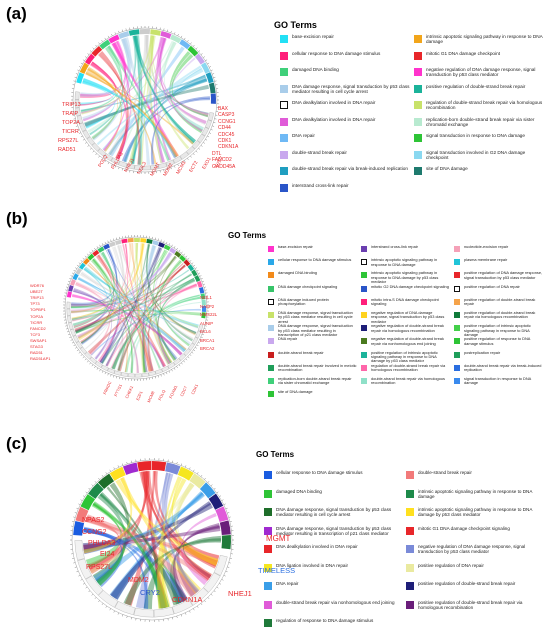  I want to click on legend-item: cellular response to DNA damage stimulus, so click(312, 261).